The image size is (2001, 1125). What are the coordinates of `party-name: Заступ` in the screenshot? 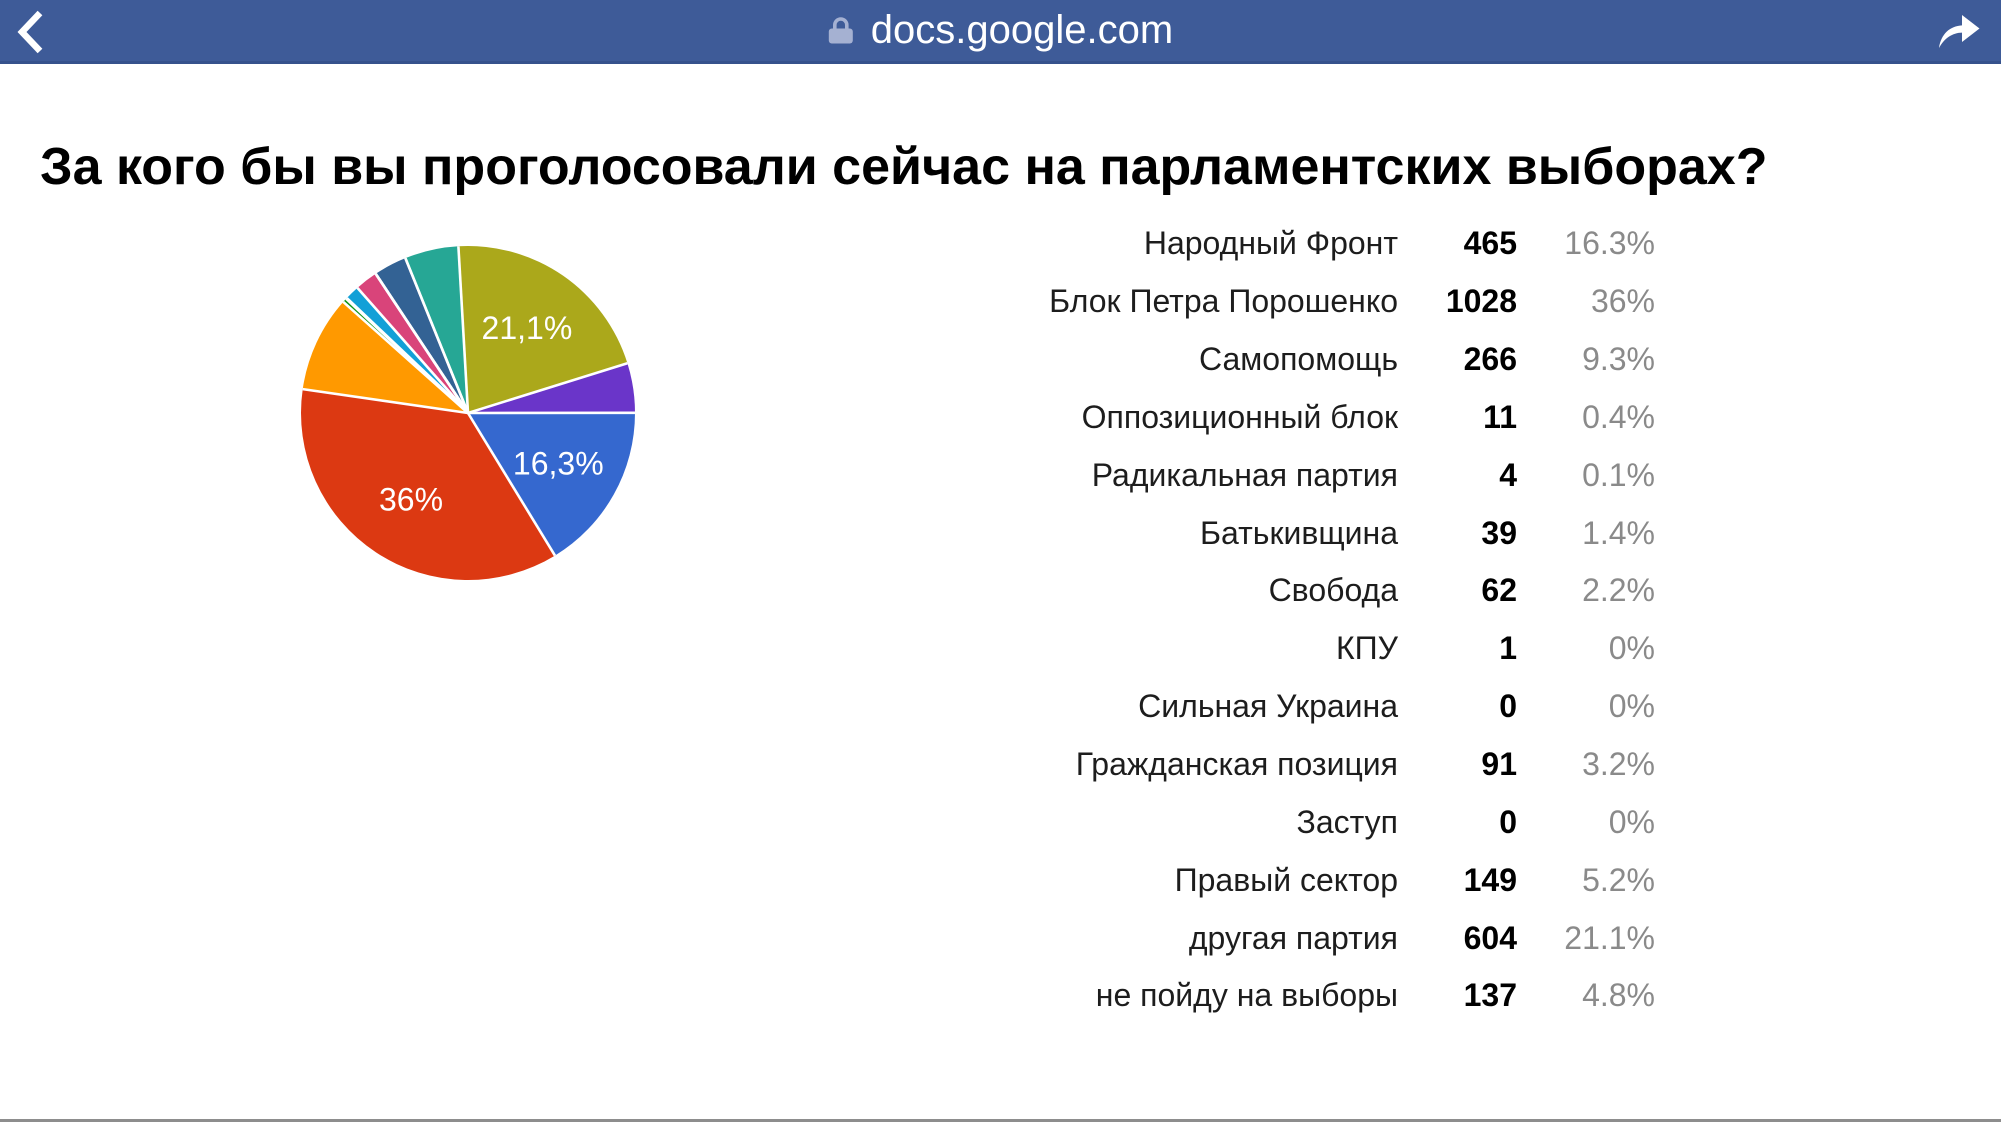 It's located at (1347, 821).